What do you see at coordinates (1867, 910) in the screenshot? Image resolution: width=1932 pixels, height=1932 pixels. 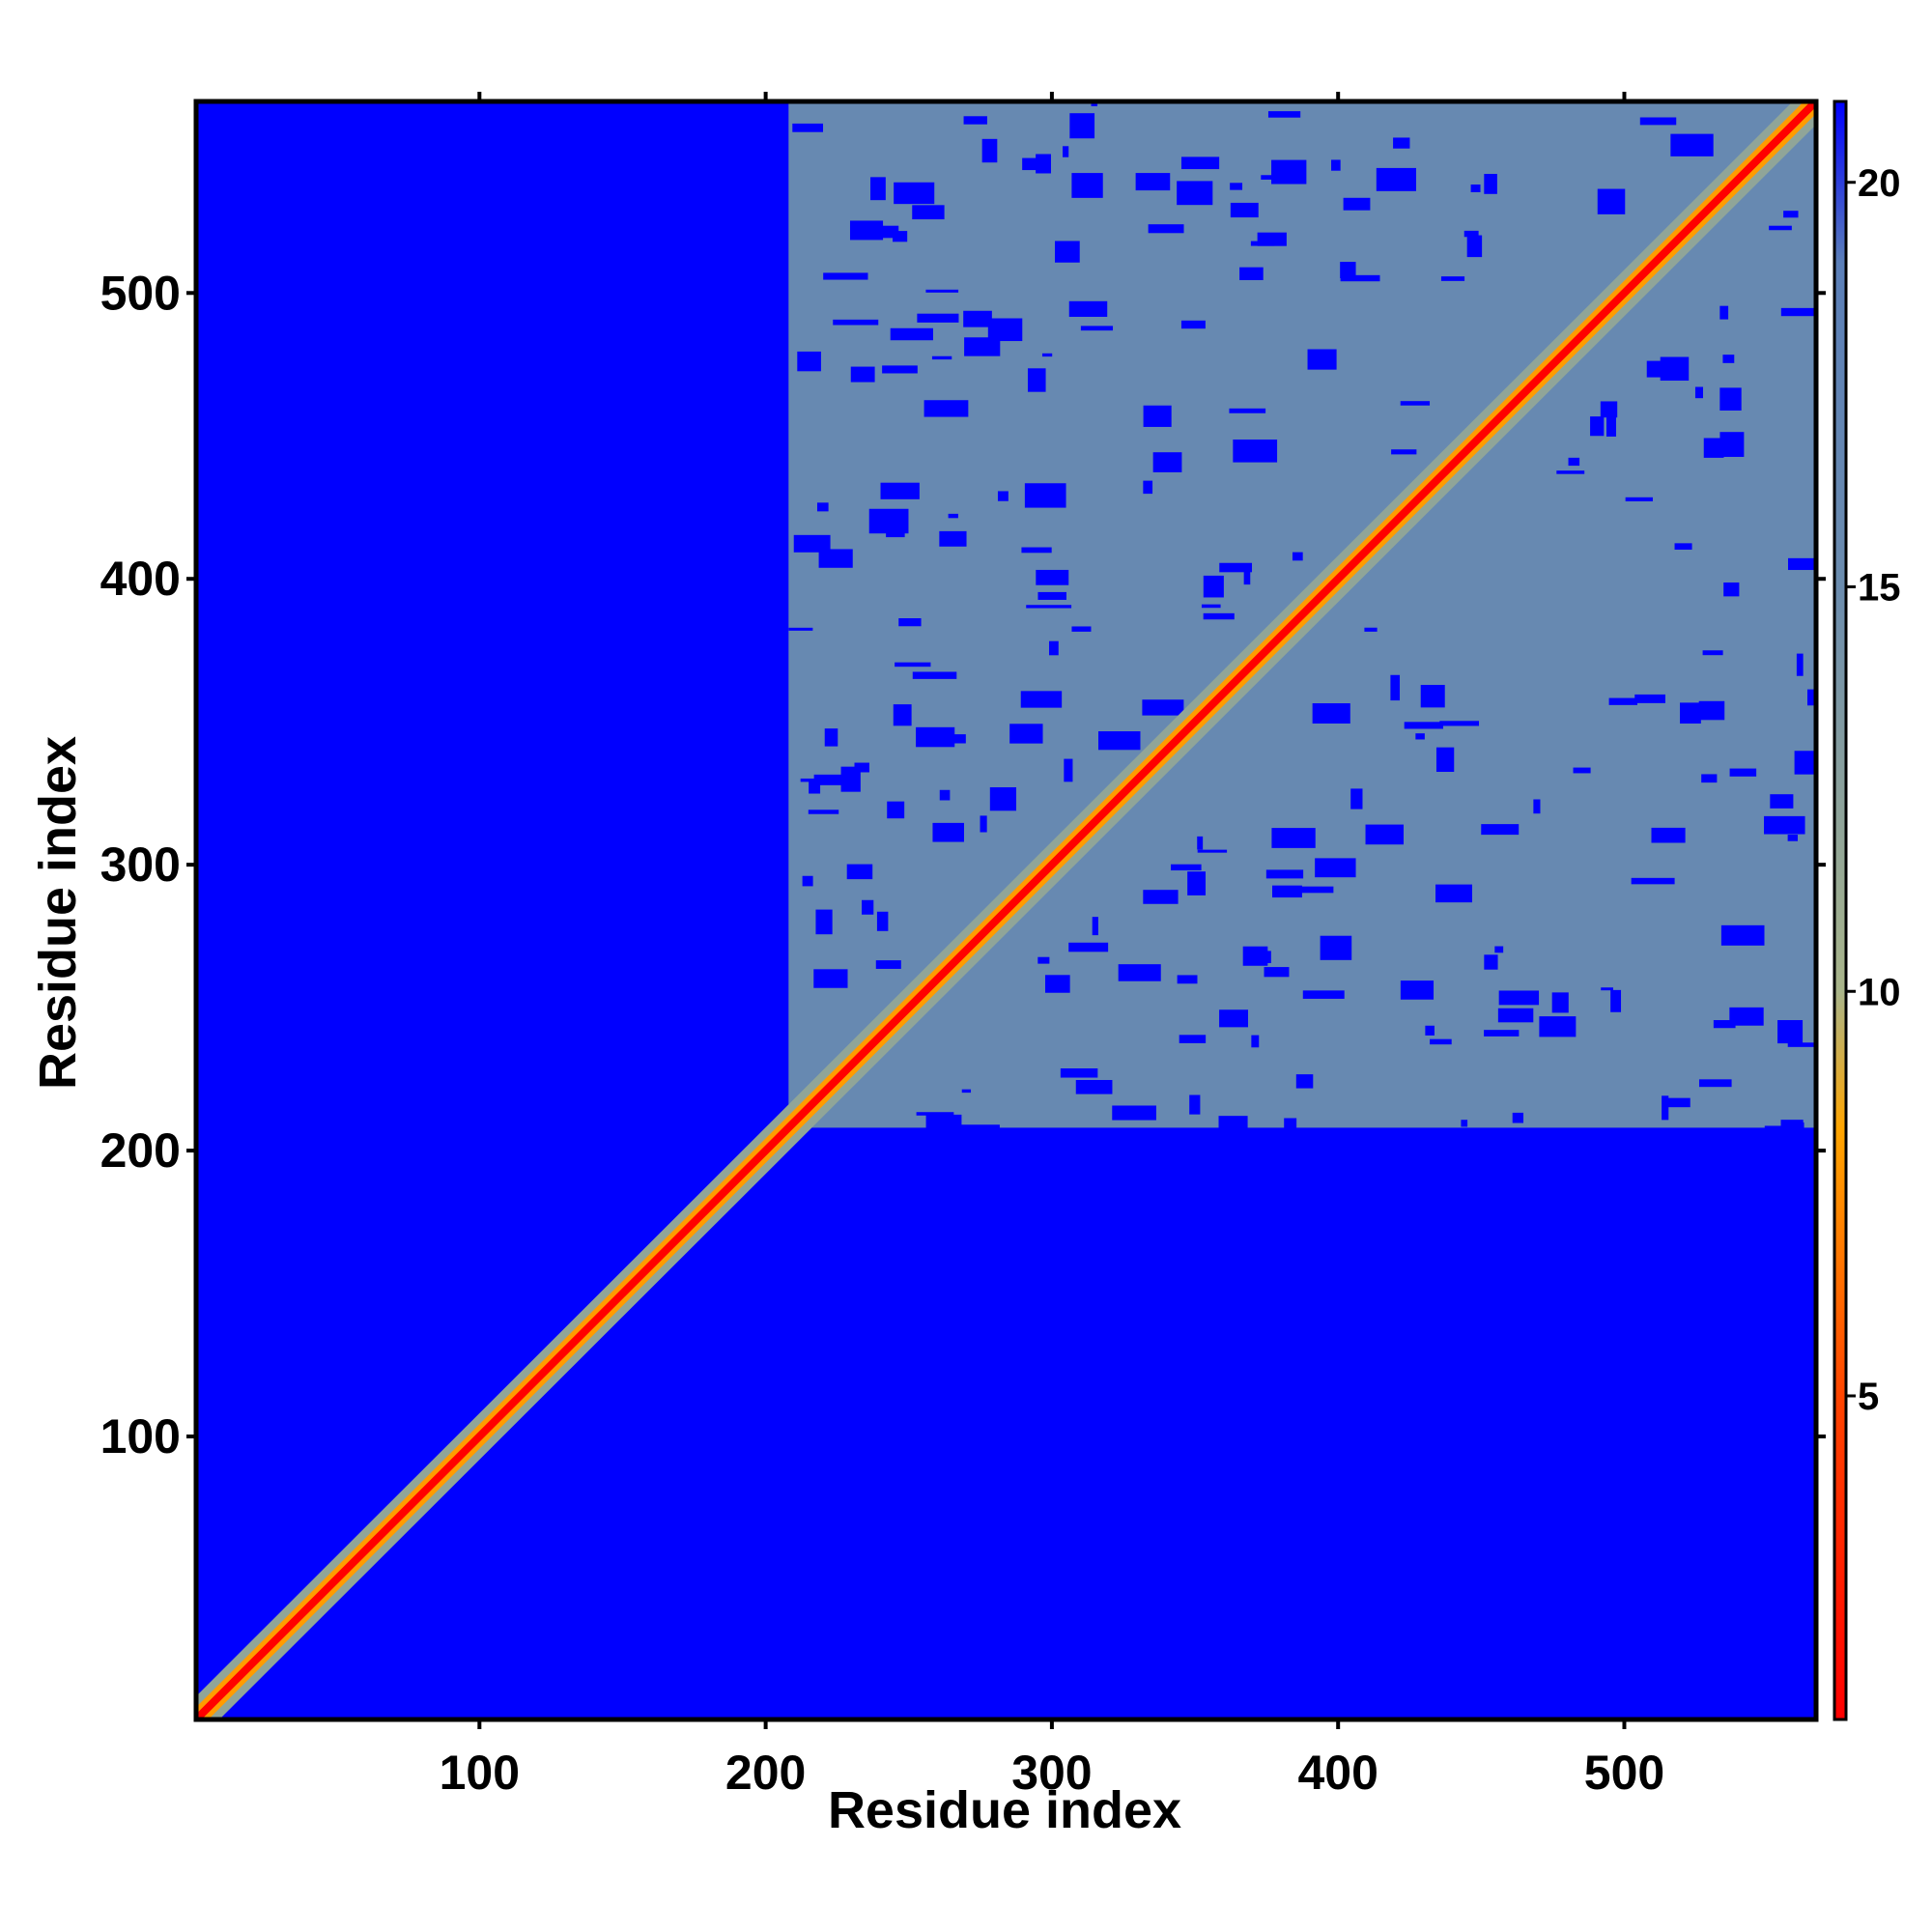 I see `colorbar: 5 10 15 20` at bounding box center [1867, 910].